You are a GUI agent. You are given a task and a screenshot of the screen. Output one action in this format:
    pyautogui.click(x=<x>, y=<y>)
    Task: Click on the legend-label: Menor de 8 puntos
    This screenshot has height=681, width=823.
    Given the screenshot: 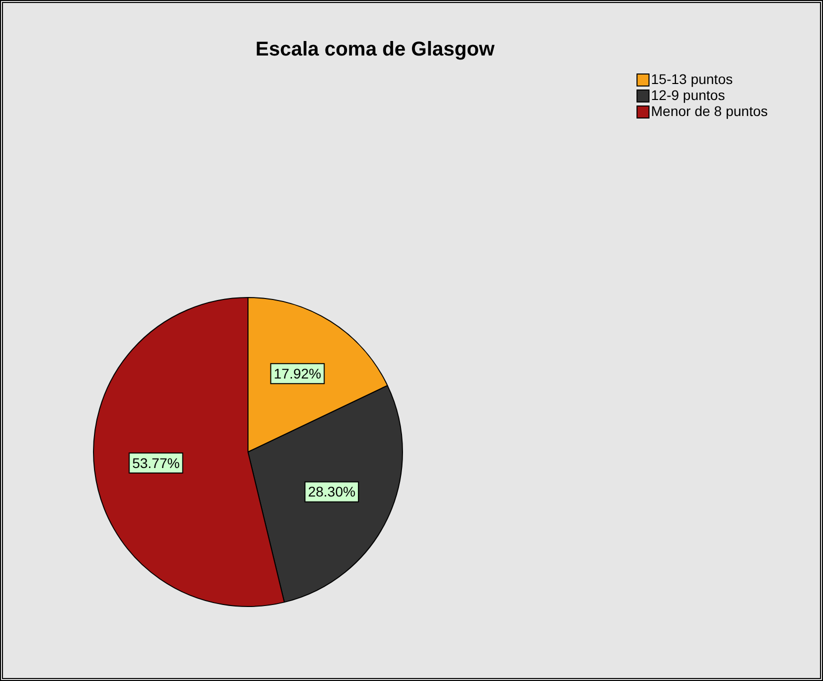 What is the action you would take?
    pyautogui.click(x=709, y=110)
    